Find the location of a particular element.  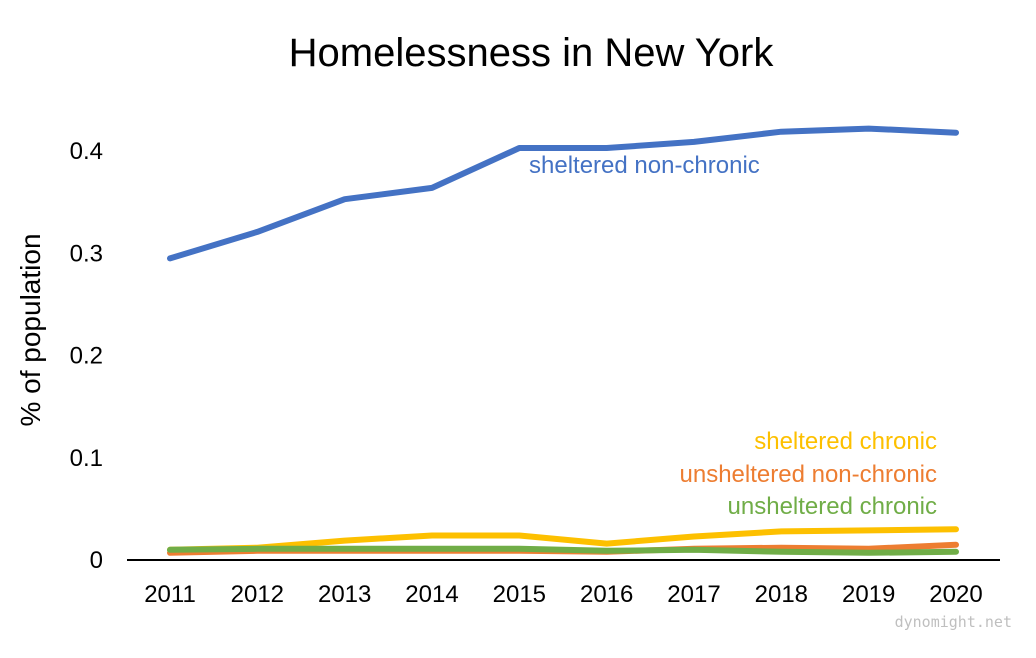

y-tick-labels: 0 0.1 0.2 0.3 0.4 is located at coordinates (86, 356).